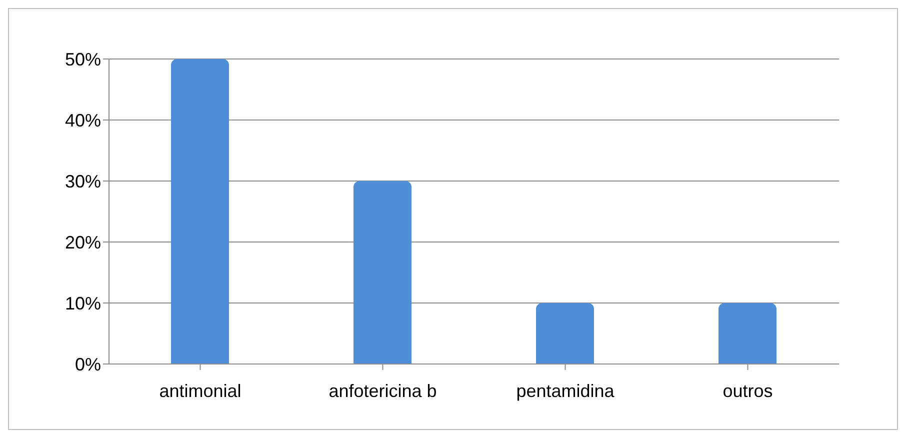 The image size is (908, 440). Describe the element at coordinates (382, 390) in the screenshot. I see `x-tick-label: anfotericina b` at that location.